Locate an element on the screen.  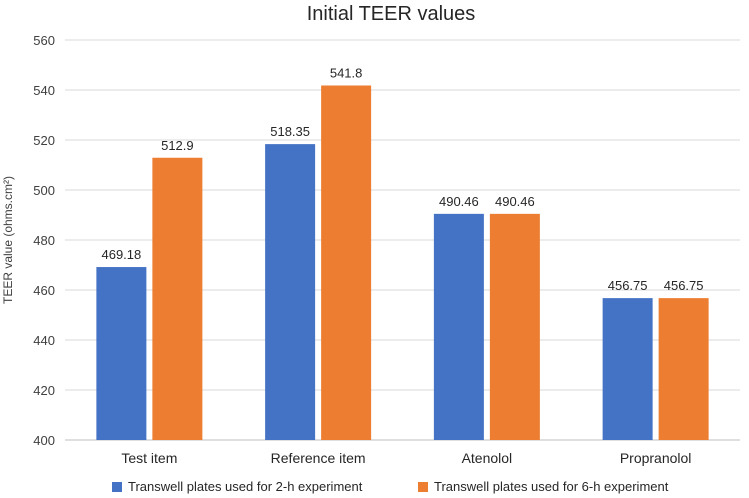
category-label: Reference item is located at coordinates (318, 458).